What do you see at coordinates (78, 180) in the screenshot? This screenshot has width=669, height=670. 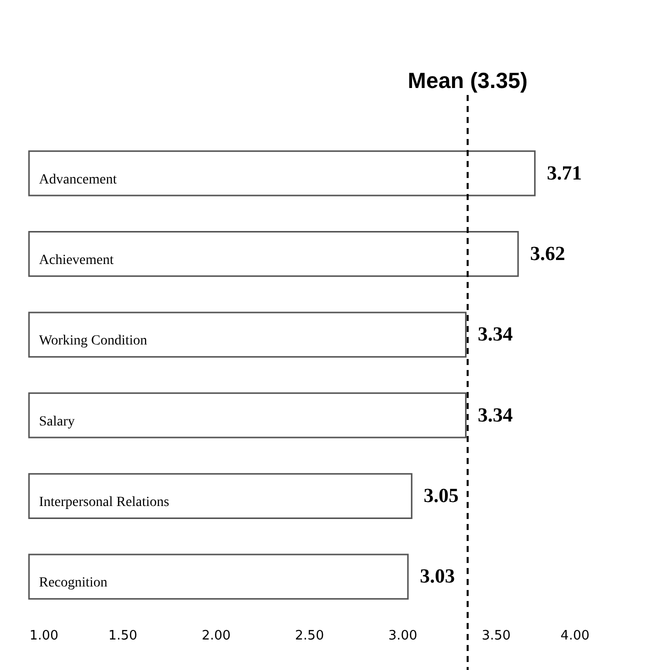 I see `y-tick-label: Advancement` at bounding box center [78, 180].